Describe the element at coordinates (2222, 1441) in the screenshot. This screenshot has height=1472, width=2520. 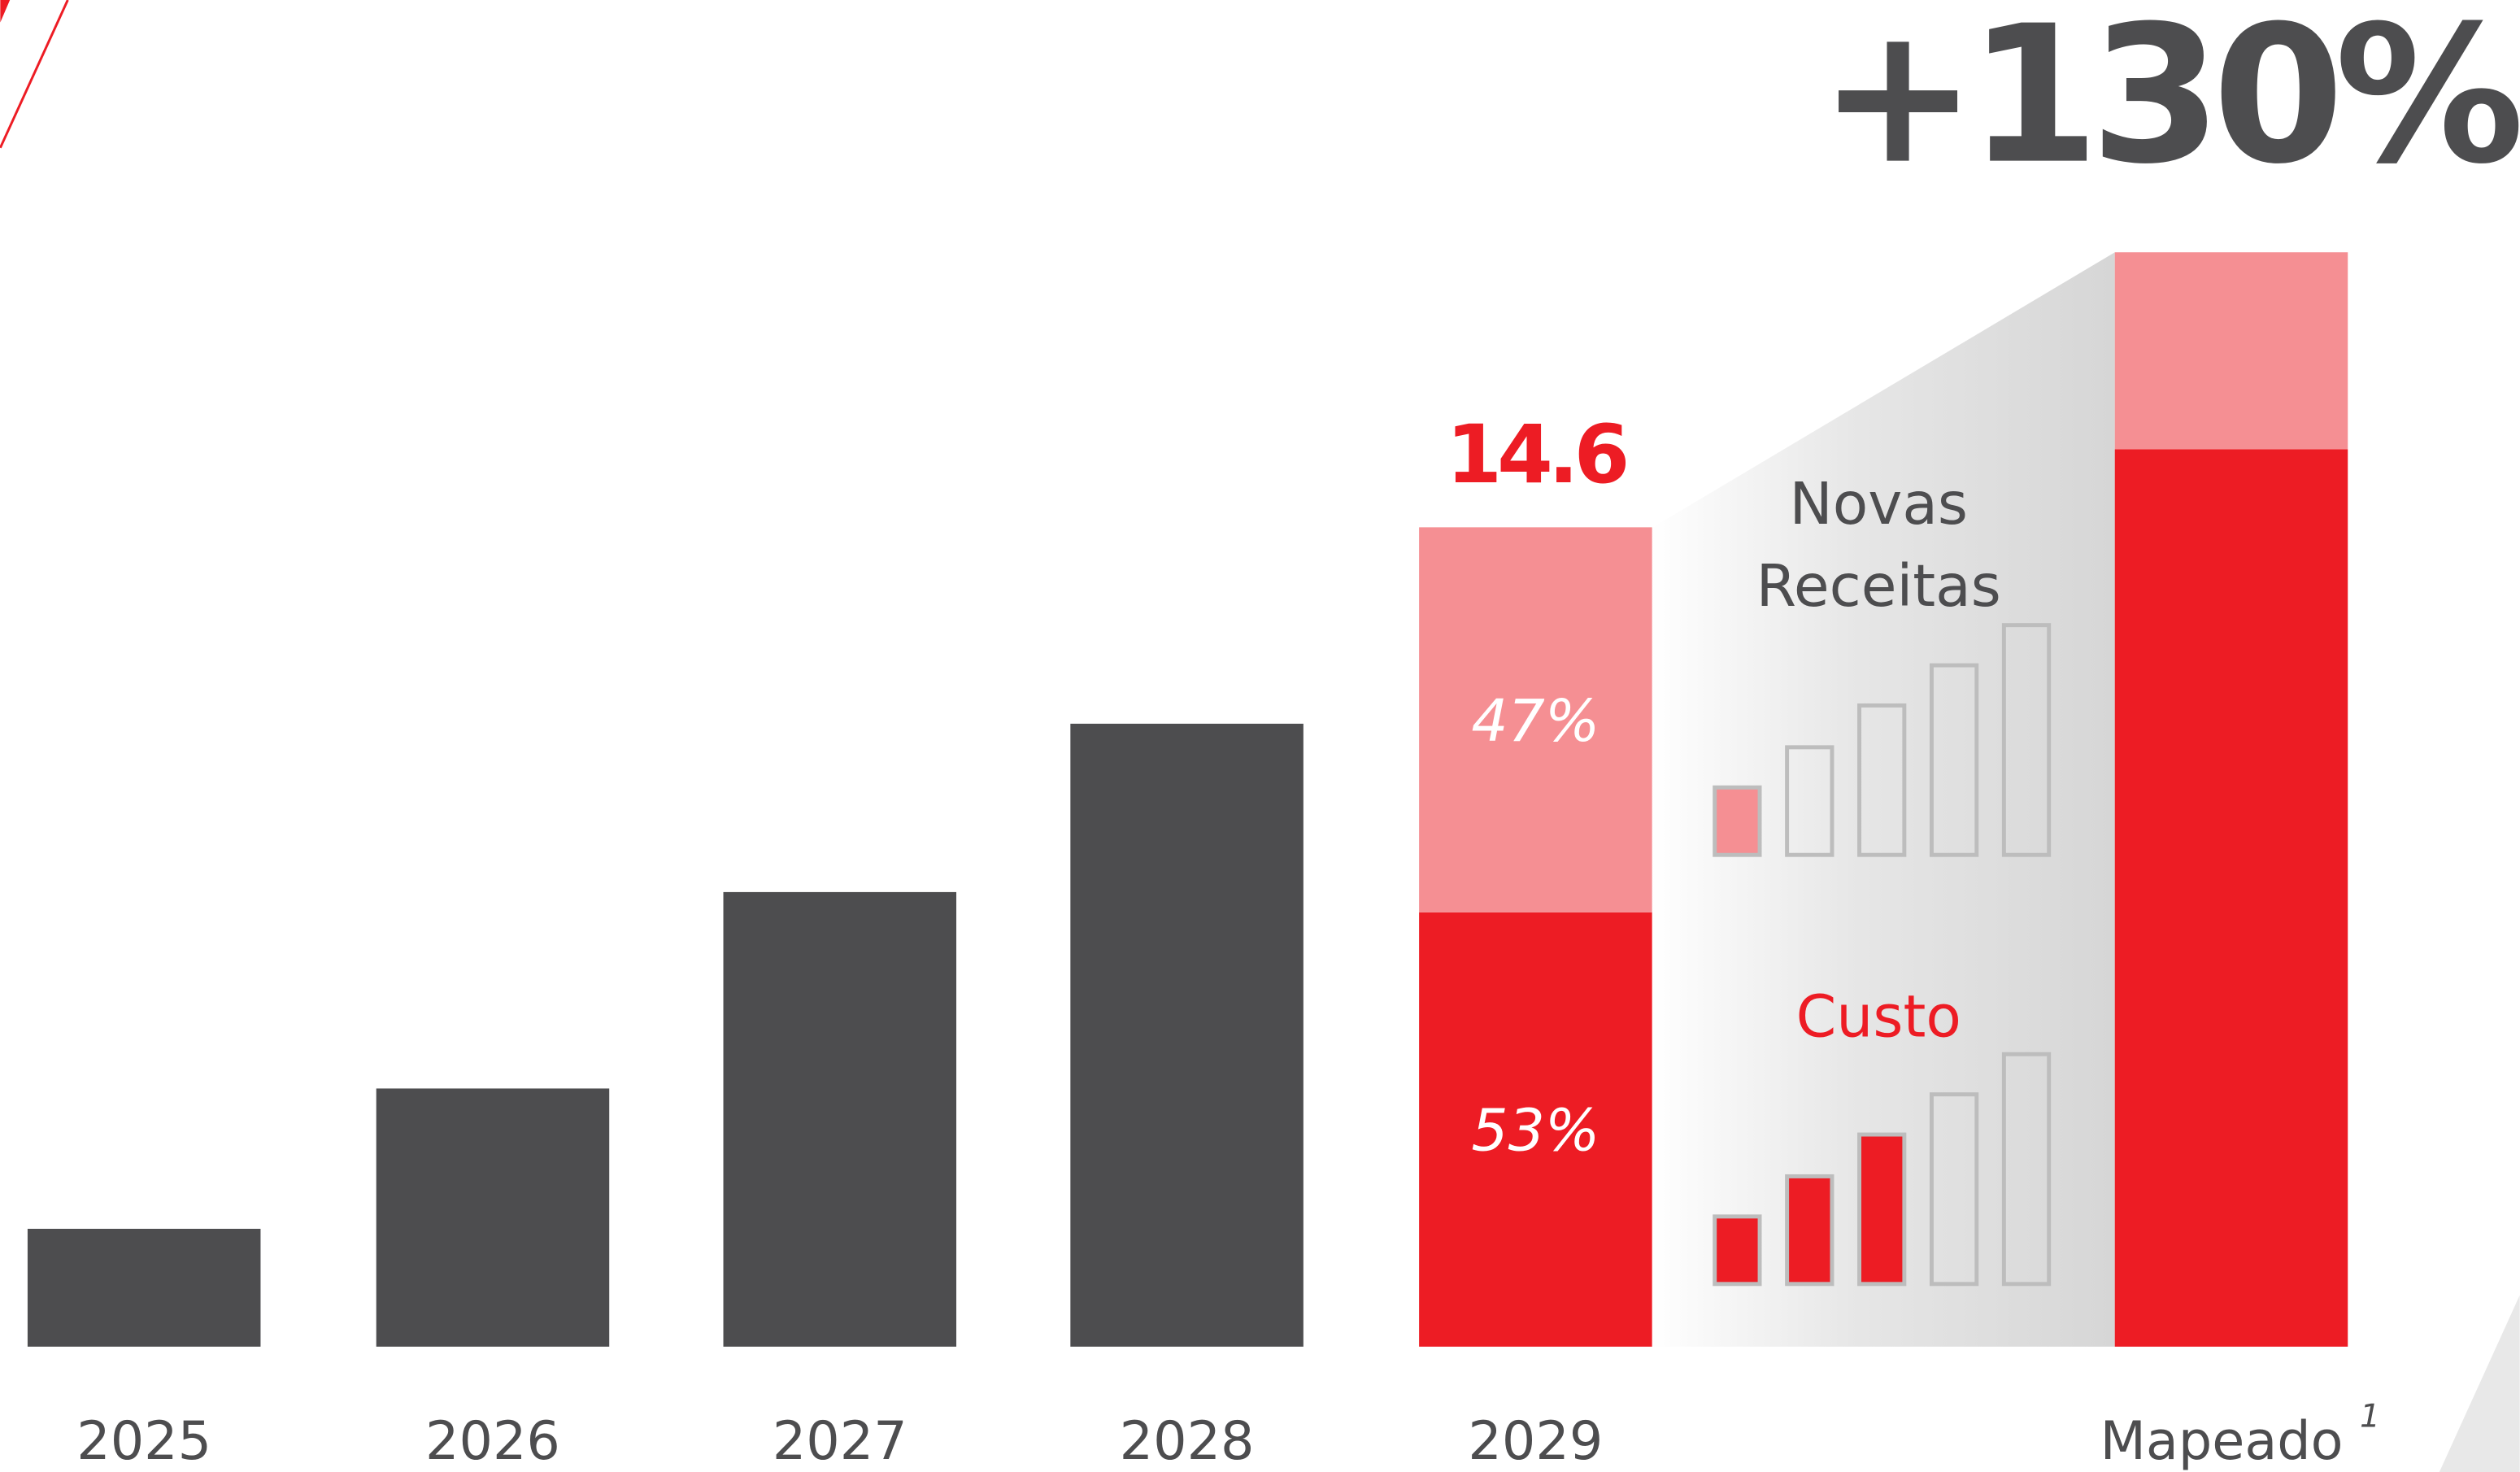
I see `x-tick-label: Mapeado` at that location.